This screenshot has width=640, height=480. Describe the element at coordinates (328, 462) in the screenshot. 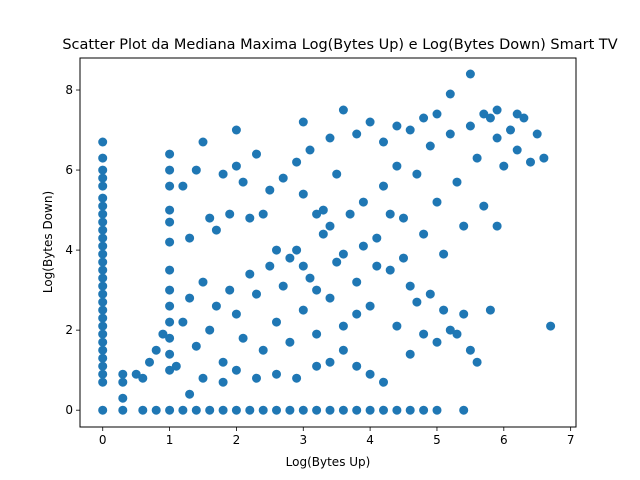

I see `x-axis-label: Log(Bytes Up)` at that location.